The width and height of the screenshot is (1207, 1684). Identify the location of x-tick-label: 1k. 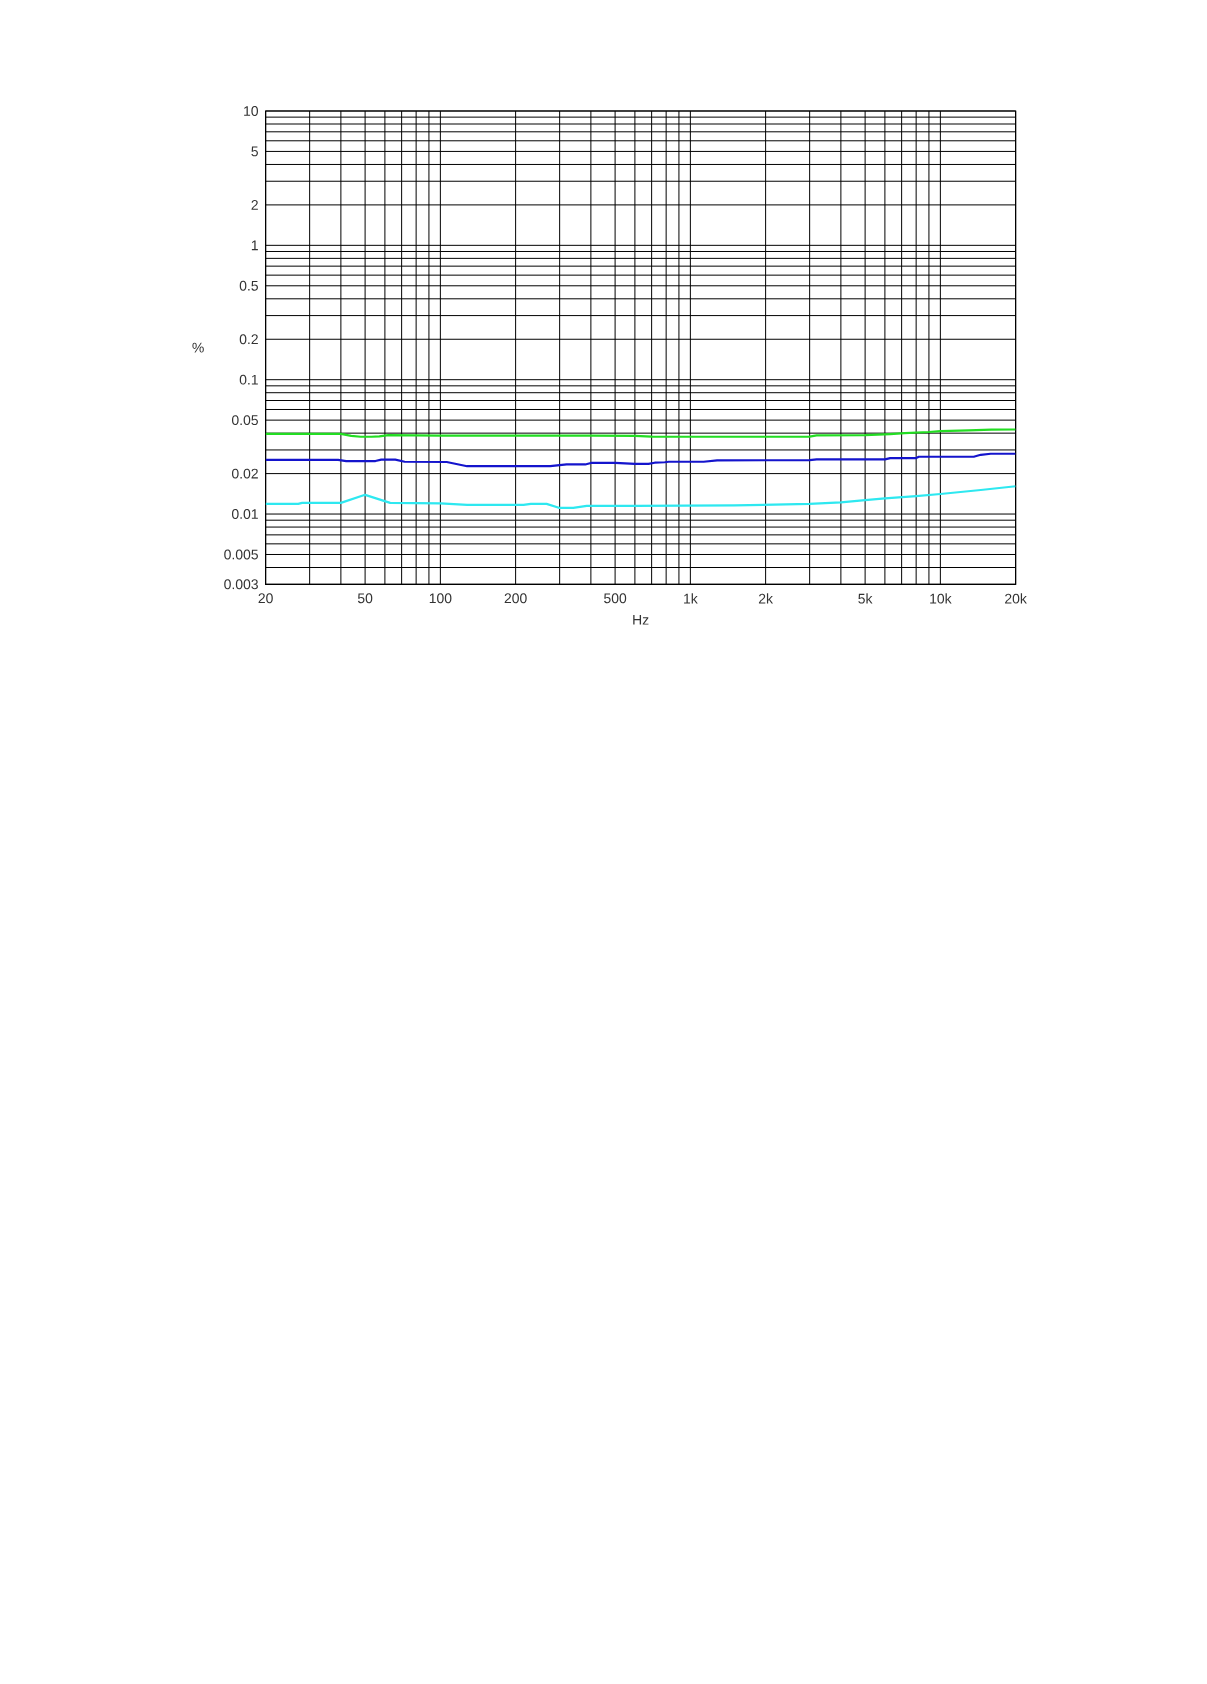
(691, 598).